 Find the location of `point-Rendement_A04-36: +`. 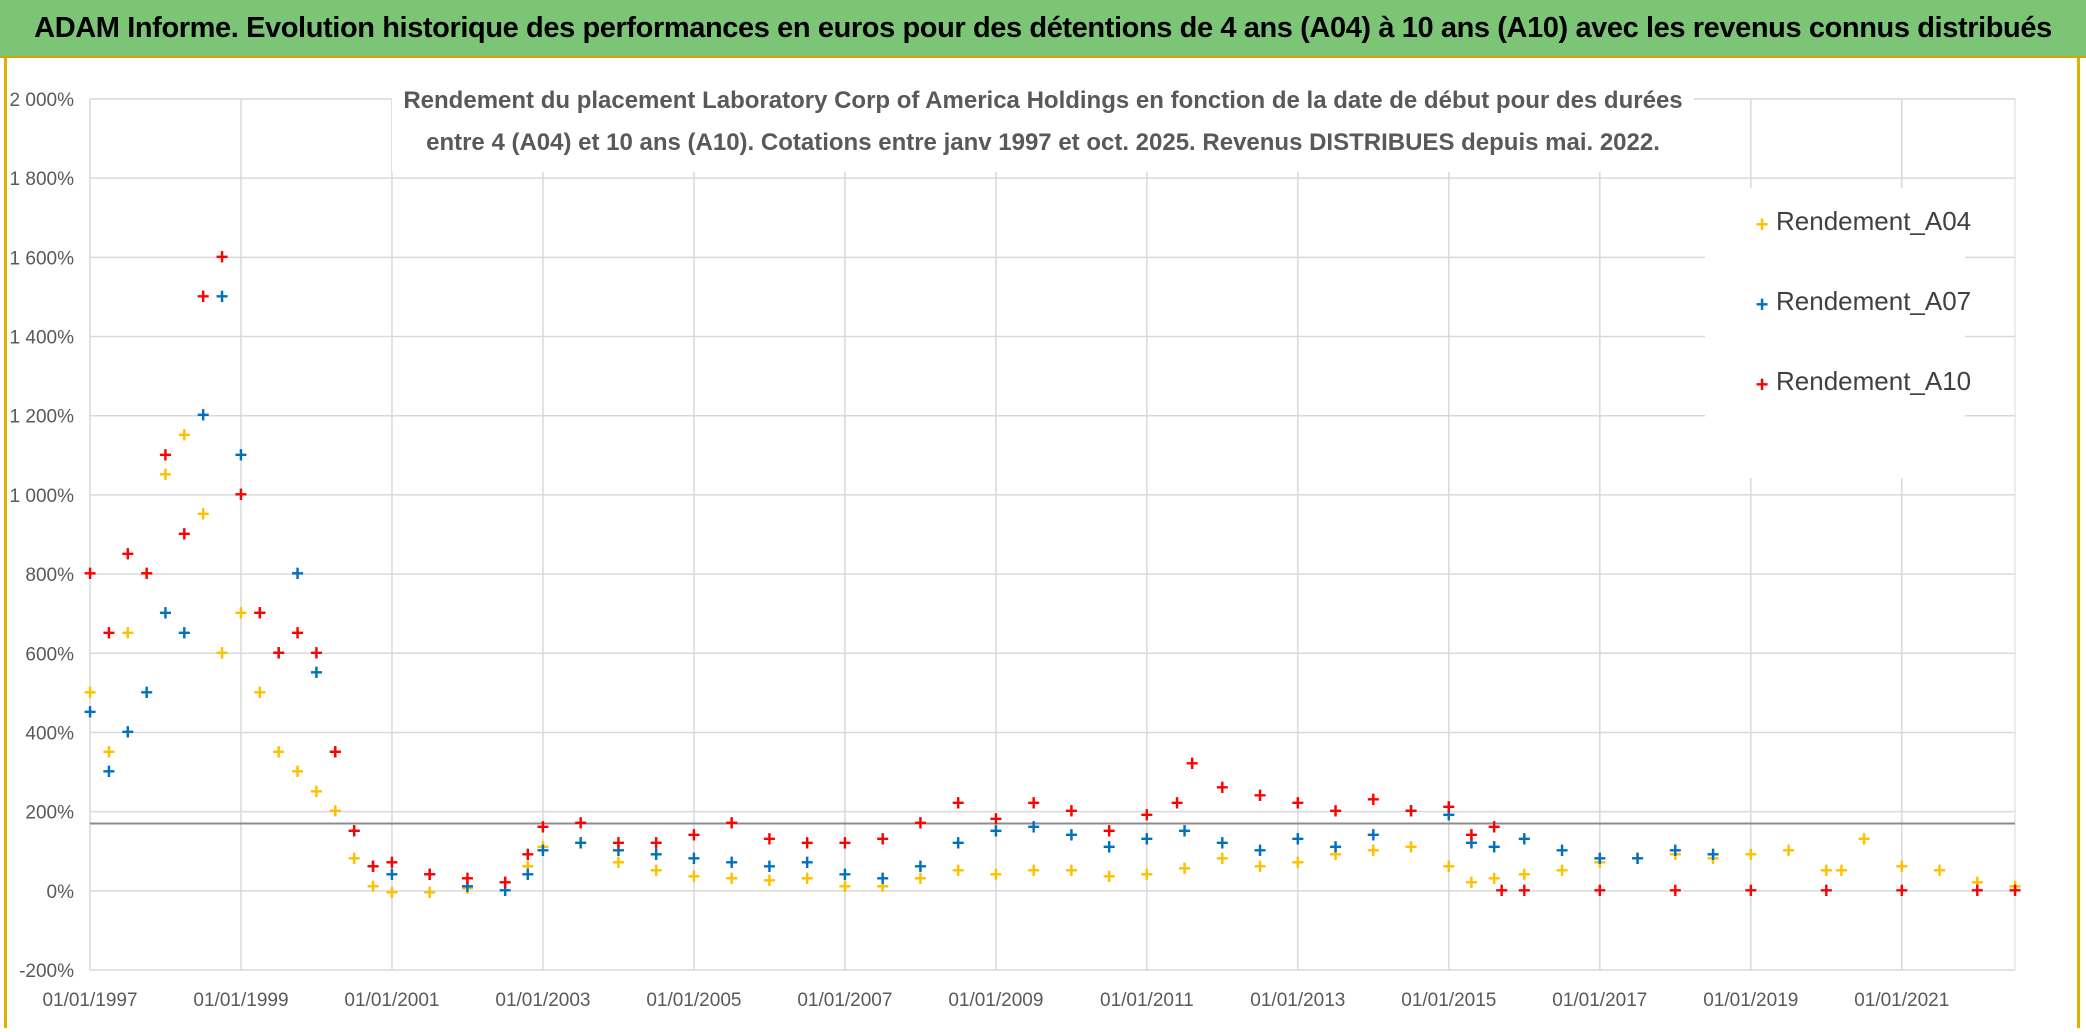

point-Rendement_A04-36: + is located at coordinates (1109, 876).